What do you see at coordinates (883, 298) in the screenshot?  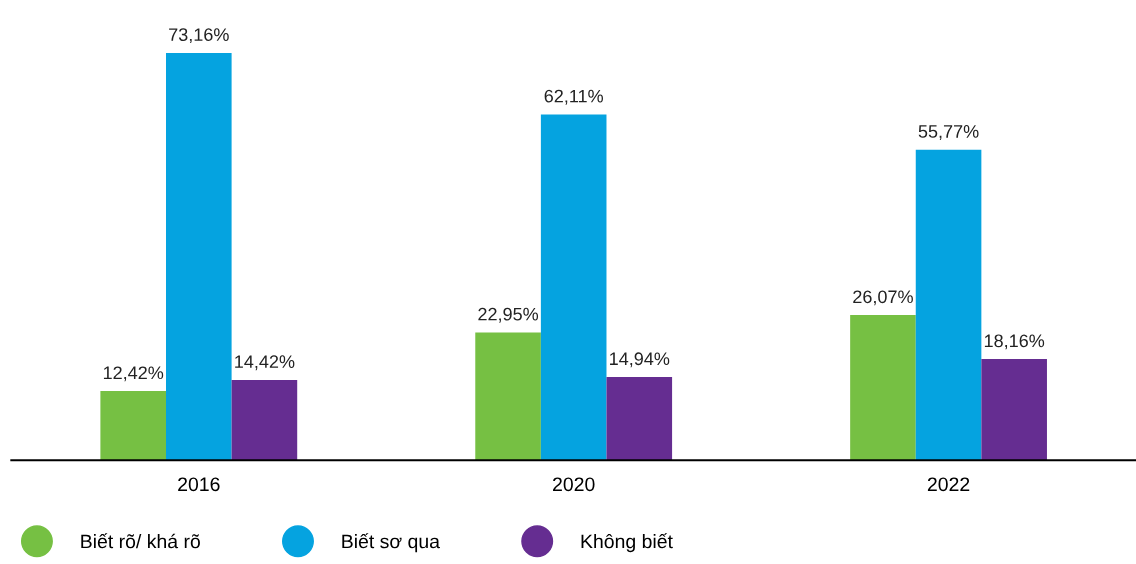 I see `data-label: 26,07%` at bounding box center [883, 298].